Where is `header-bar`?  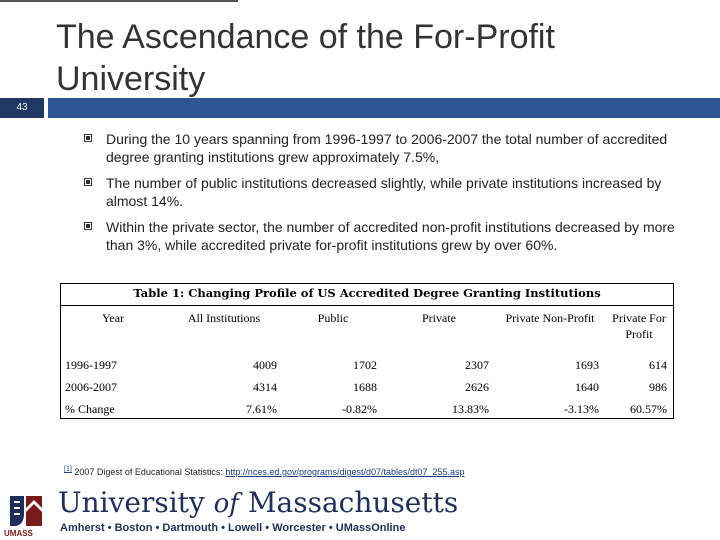
header-bar is located at coordinates (384, 108).